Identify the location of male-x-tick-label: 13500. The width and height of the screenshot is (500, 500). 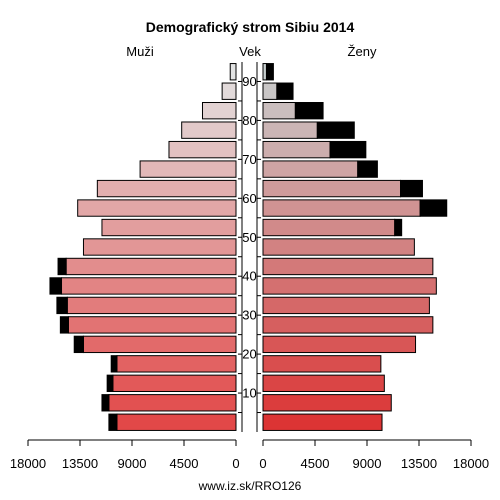
(80, 463).